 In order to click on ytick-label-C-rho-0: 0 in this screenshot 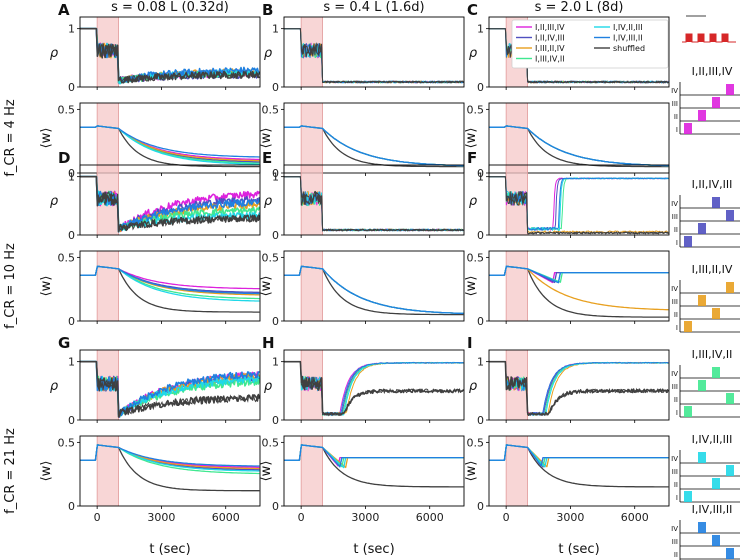, I will do `click(480, 87)`.